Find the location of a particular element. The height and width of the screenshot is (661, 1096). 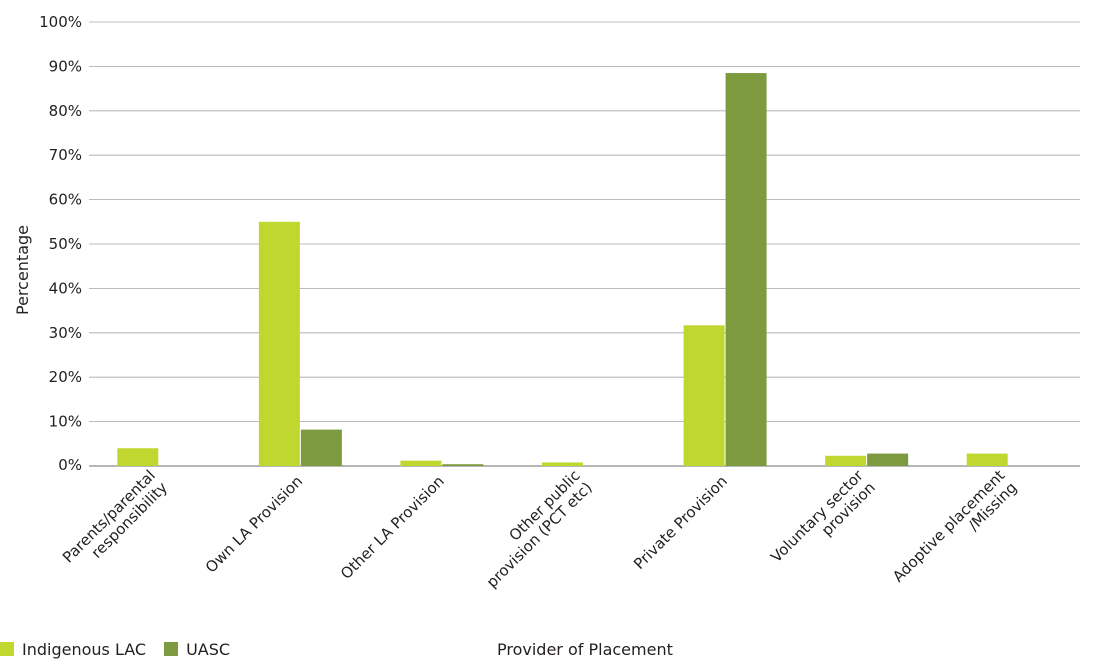

x-tick-label: Parents/parentalresponsibility is located at coordinates (115, 522).